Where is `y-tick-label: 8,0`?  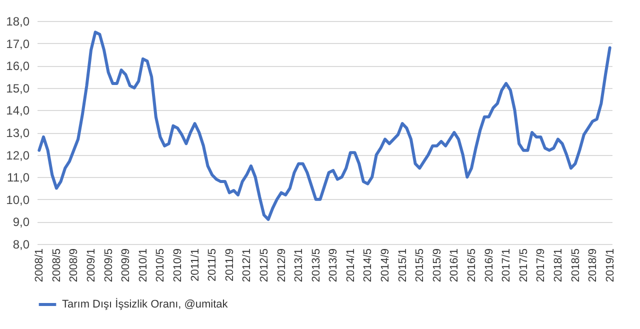
y-tick-label: 8,0 is located at coordinates (21, 245).